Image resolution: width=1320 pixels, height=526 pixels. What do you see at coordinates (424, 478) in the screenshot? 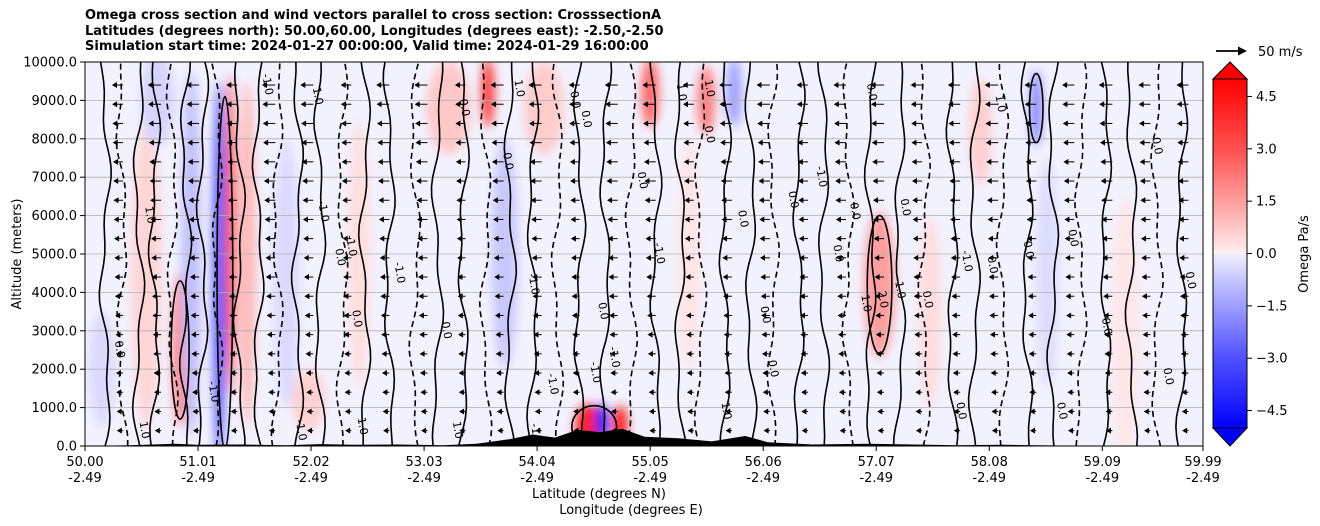
I see `x-tick-label-lon: -2.49` at bounding box center [424, 478].